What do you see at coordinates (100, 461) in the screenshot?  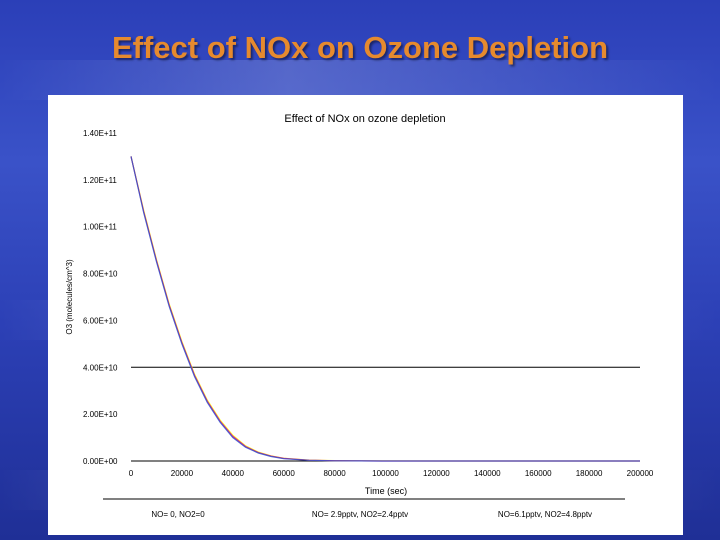 I see `y-tick-label: 0.00E+00` at bounding box center [100, 461].